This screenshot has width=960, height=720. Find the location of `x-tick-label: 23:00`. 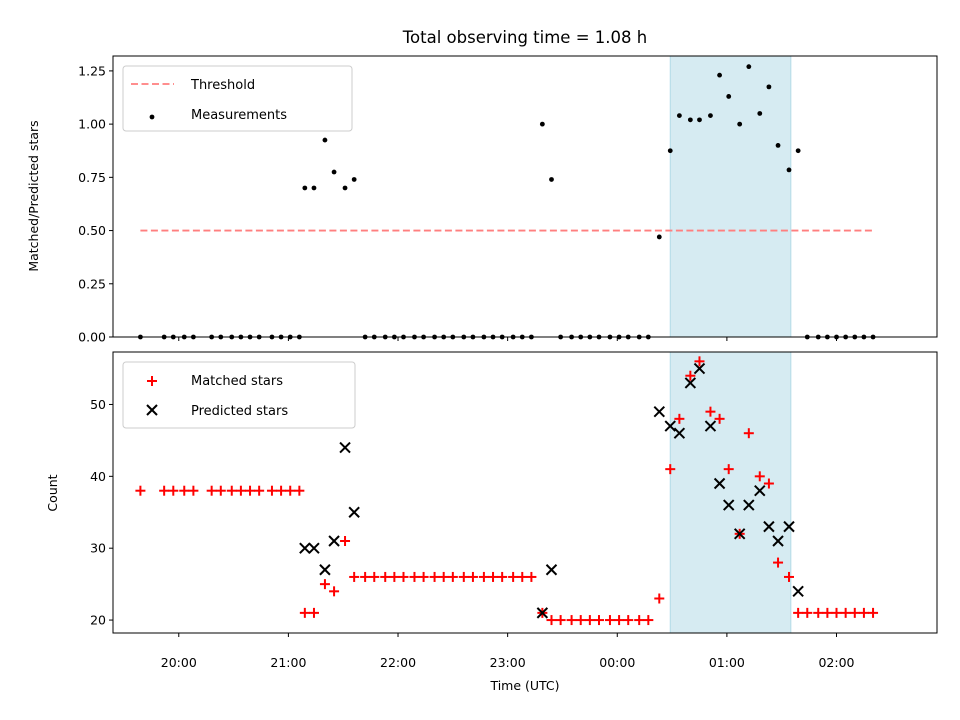

x-tick-label: 23:00 is located at coordinates (508, 662).